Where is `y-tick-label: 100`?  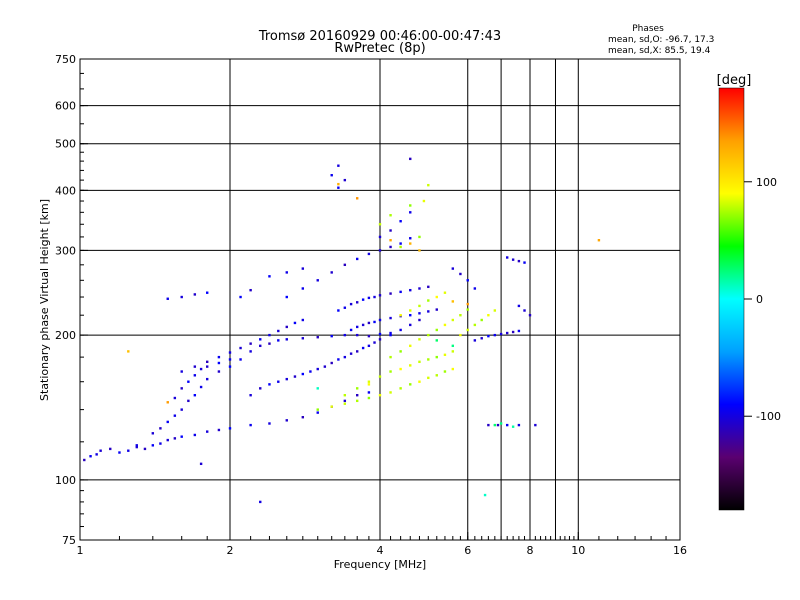
y-tick-label: 100 is located at coordinates (65, 480).